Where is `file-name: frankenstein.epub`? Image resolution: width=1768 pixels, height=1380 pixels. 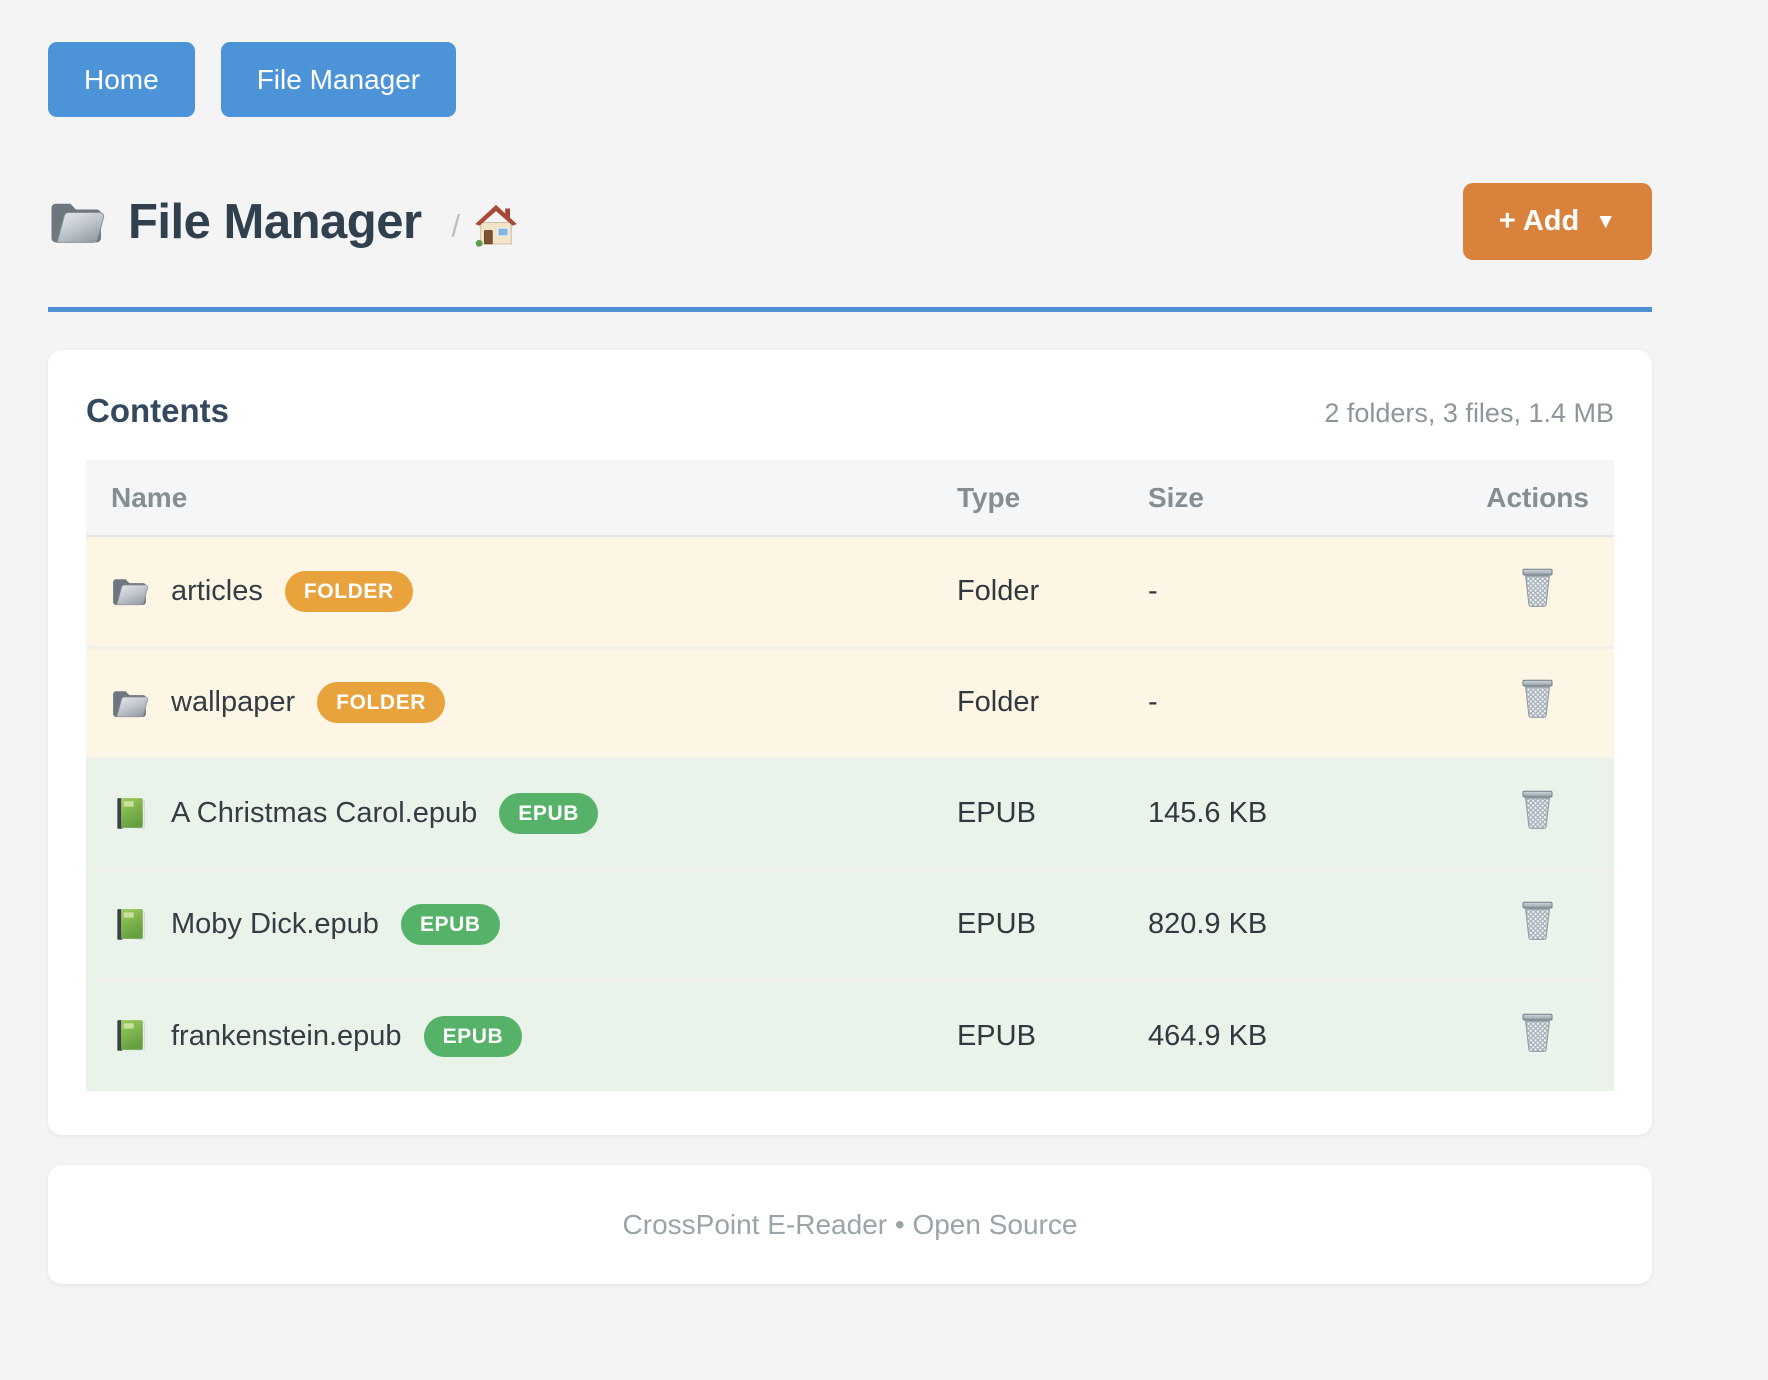 file-name: frankenstein.epub is located at coordinates (286, 1035).